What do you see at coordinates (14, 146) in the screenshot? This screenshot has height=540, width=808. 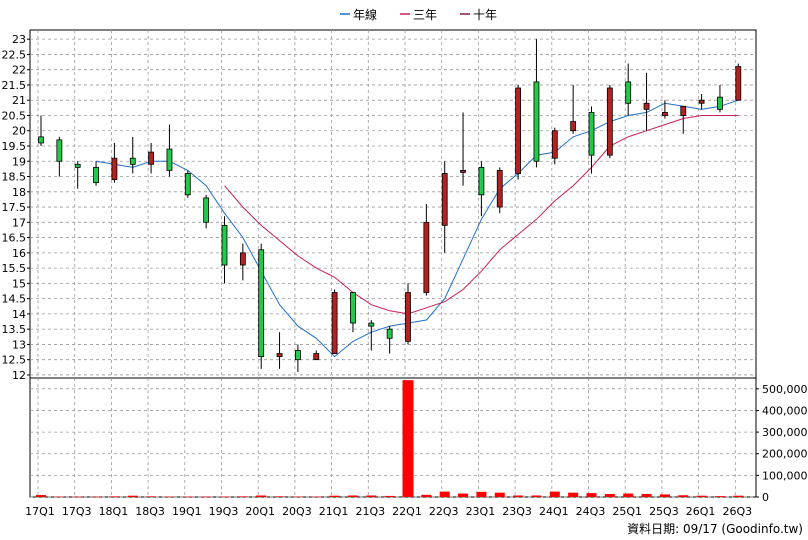 I see `price-tick-label: 19.5` at bounding box center [14, 146].